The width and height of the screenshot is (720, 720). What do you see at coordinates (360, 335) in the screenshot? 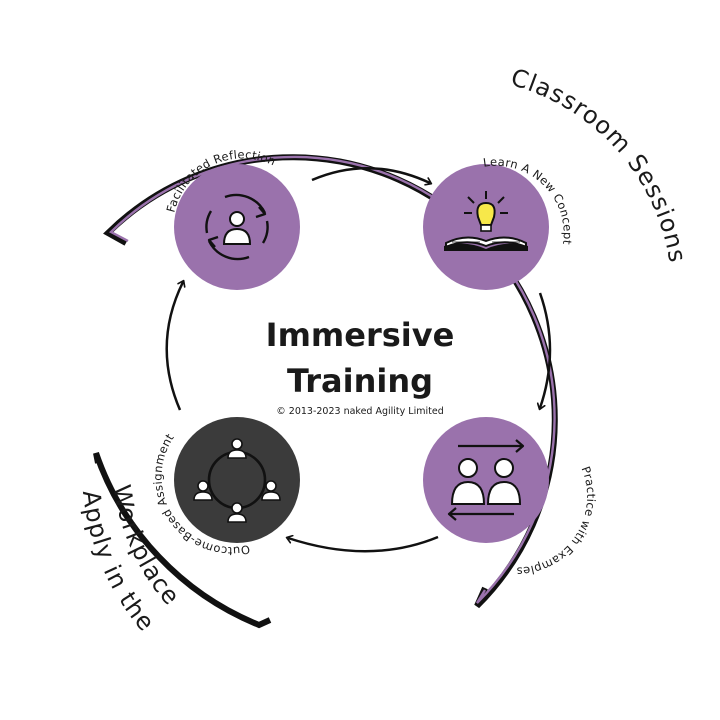
I see `title-line-1: Immersive` at bounding box center [360, 335].